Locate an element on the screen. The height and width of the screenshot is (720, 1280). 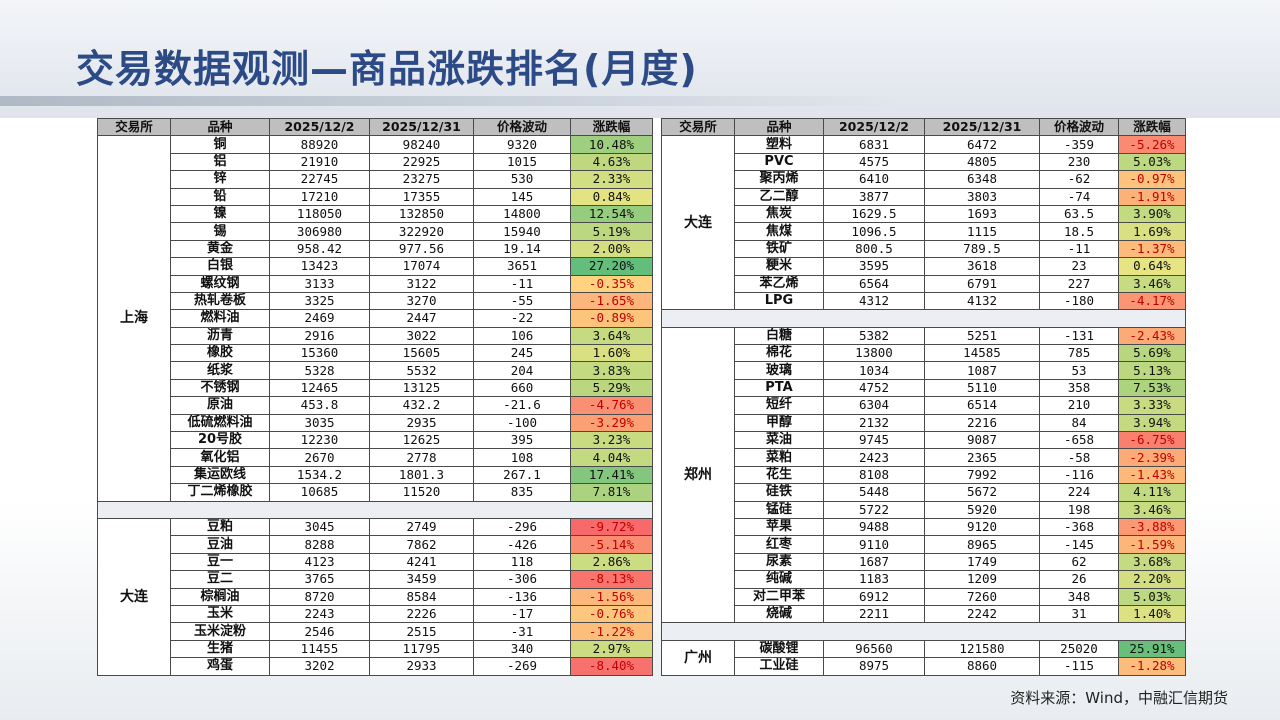
change-pct-cell: -3.29% is located at coordinates (611, 423).